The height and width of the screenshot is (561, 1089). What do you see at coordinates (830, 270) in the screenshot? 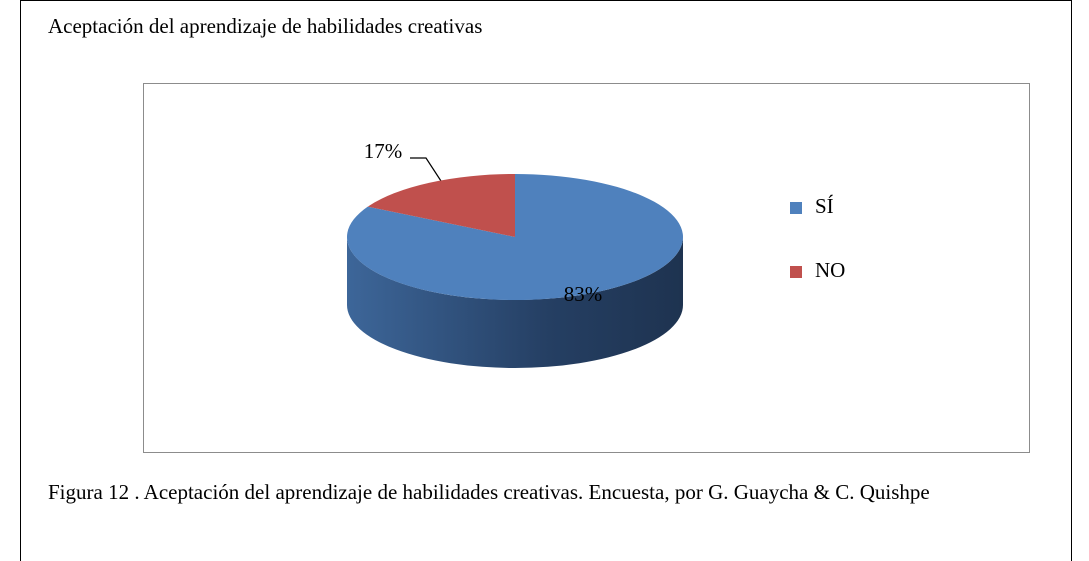
I see `legend-label: NO` at bounding box center [830, 270].